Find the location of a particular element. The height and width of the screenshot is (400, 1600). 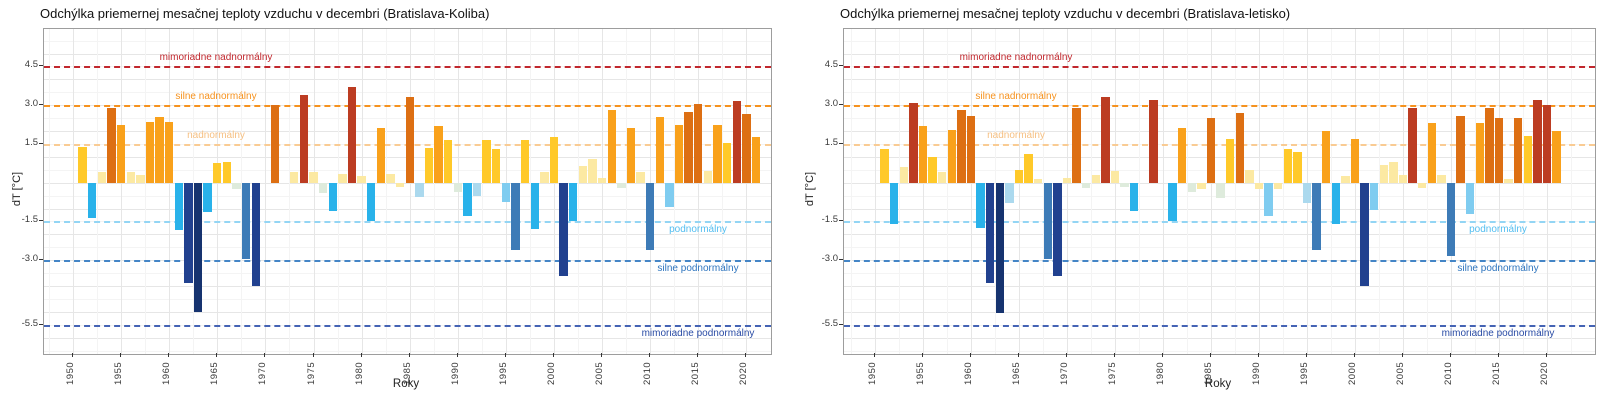

bar-1992 is located at coordinates (1278, 186).